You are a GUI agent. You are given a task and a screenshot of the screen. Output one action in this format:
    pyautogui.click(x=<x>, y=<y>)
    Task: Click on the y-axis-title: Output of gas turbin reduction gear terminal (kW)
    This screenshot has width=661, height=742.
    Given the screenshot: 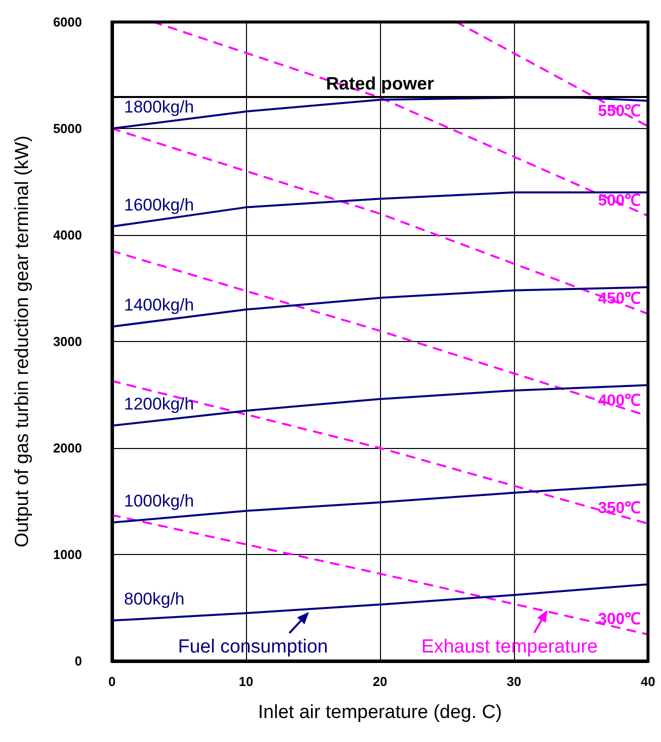 What is the action you would take?
    pyautogui.click(x=22, y=342)
    